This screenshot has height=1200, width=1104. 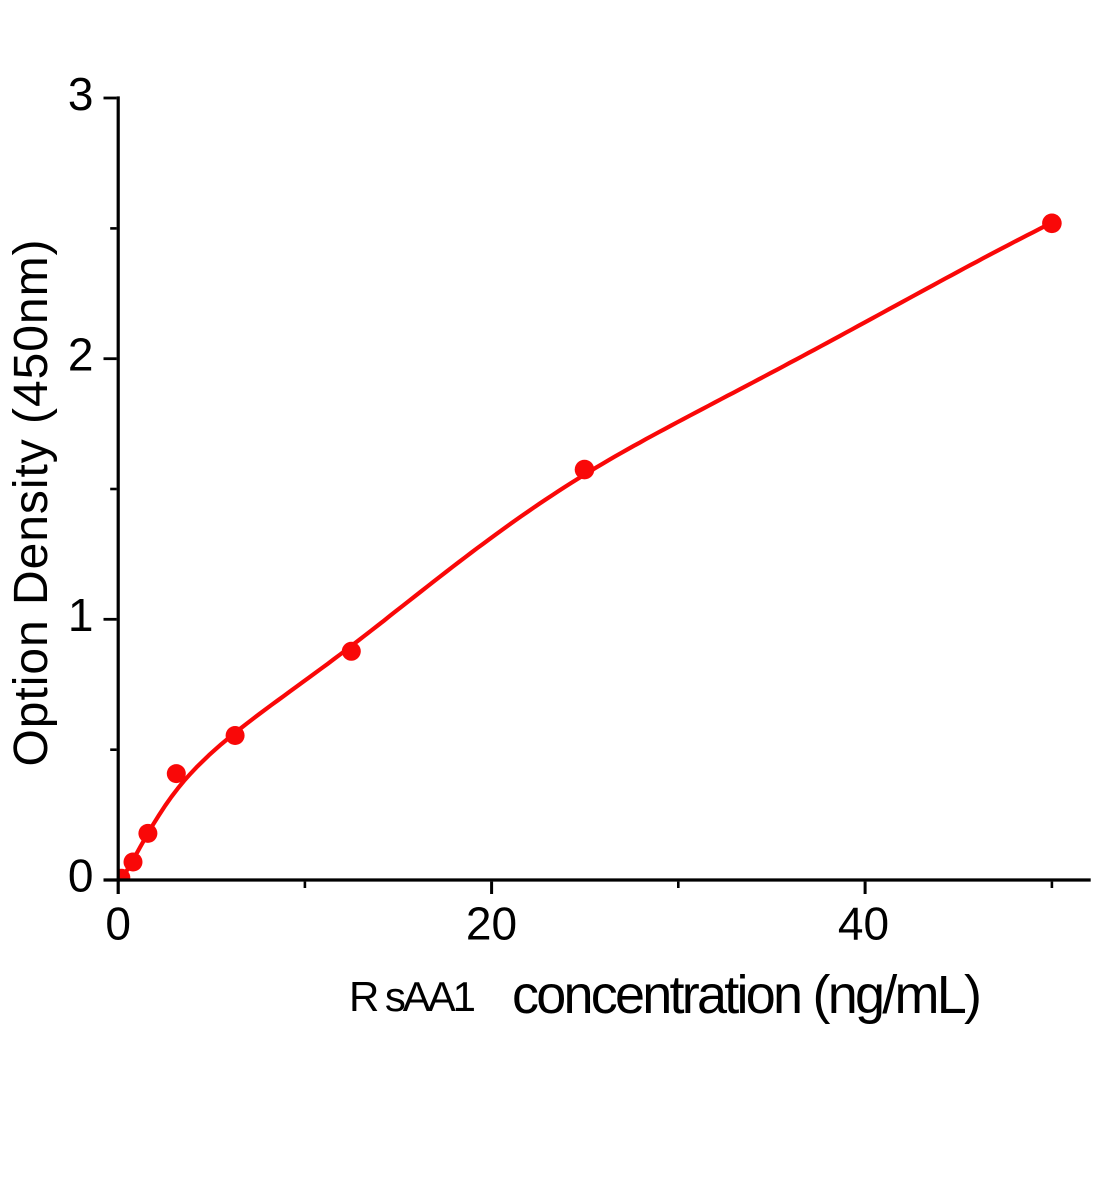 I want to click on svg-text: concentration (ng/mL), so click(x=747, y=995).